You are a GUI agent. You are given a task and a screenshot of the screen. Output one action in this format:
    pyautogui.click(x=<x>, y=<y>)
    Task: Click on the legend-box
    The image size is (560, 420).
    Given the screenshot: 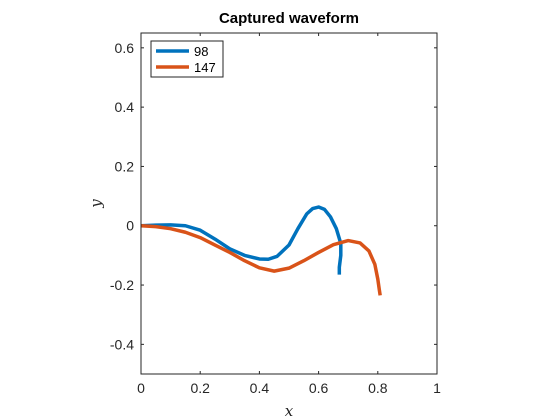 What is the action you would take?
    pyautogui.click(x=187, y=59)
    